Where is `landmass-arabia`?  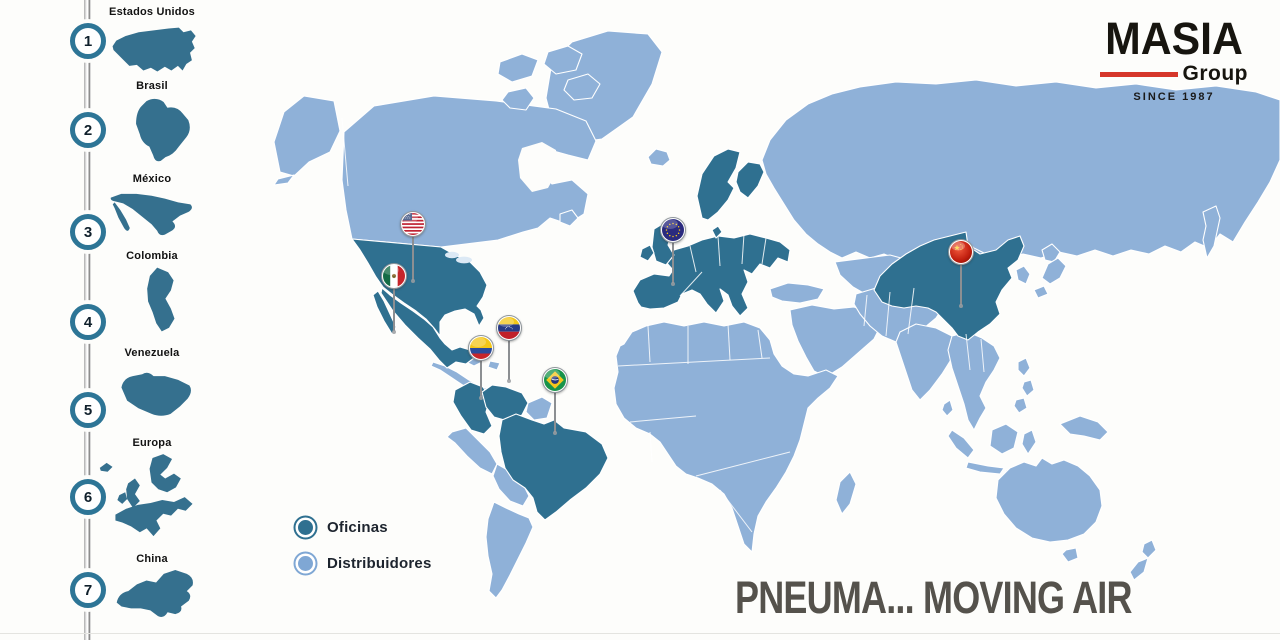
landmass-arabia is located at coordinates (836, 341).